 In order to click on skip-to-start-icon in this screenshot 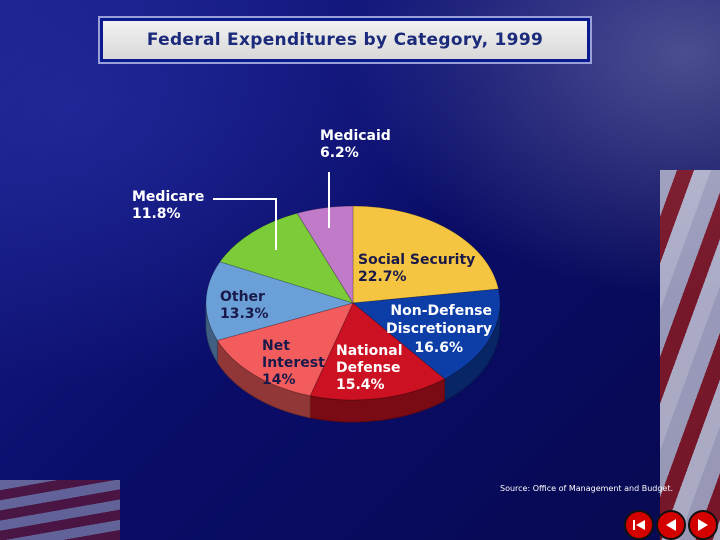, I will do `click(639, 525)`.